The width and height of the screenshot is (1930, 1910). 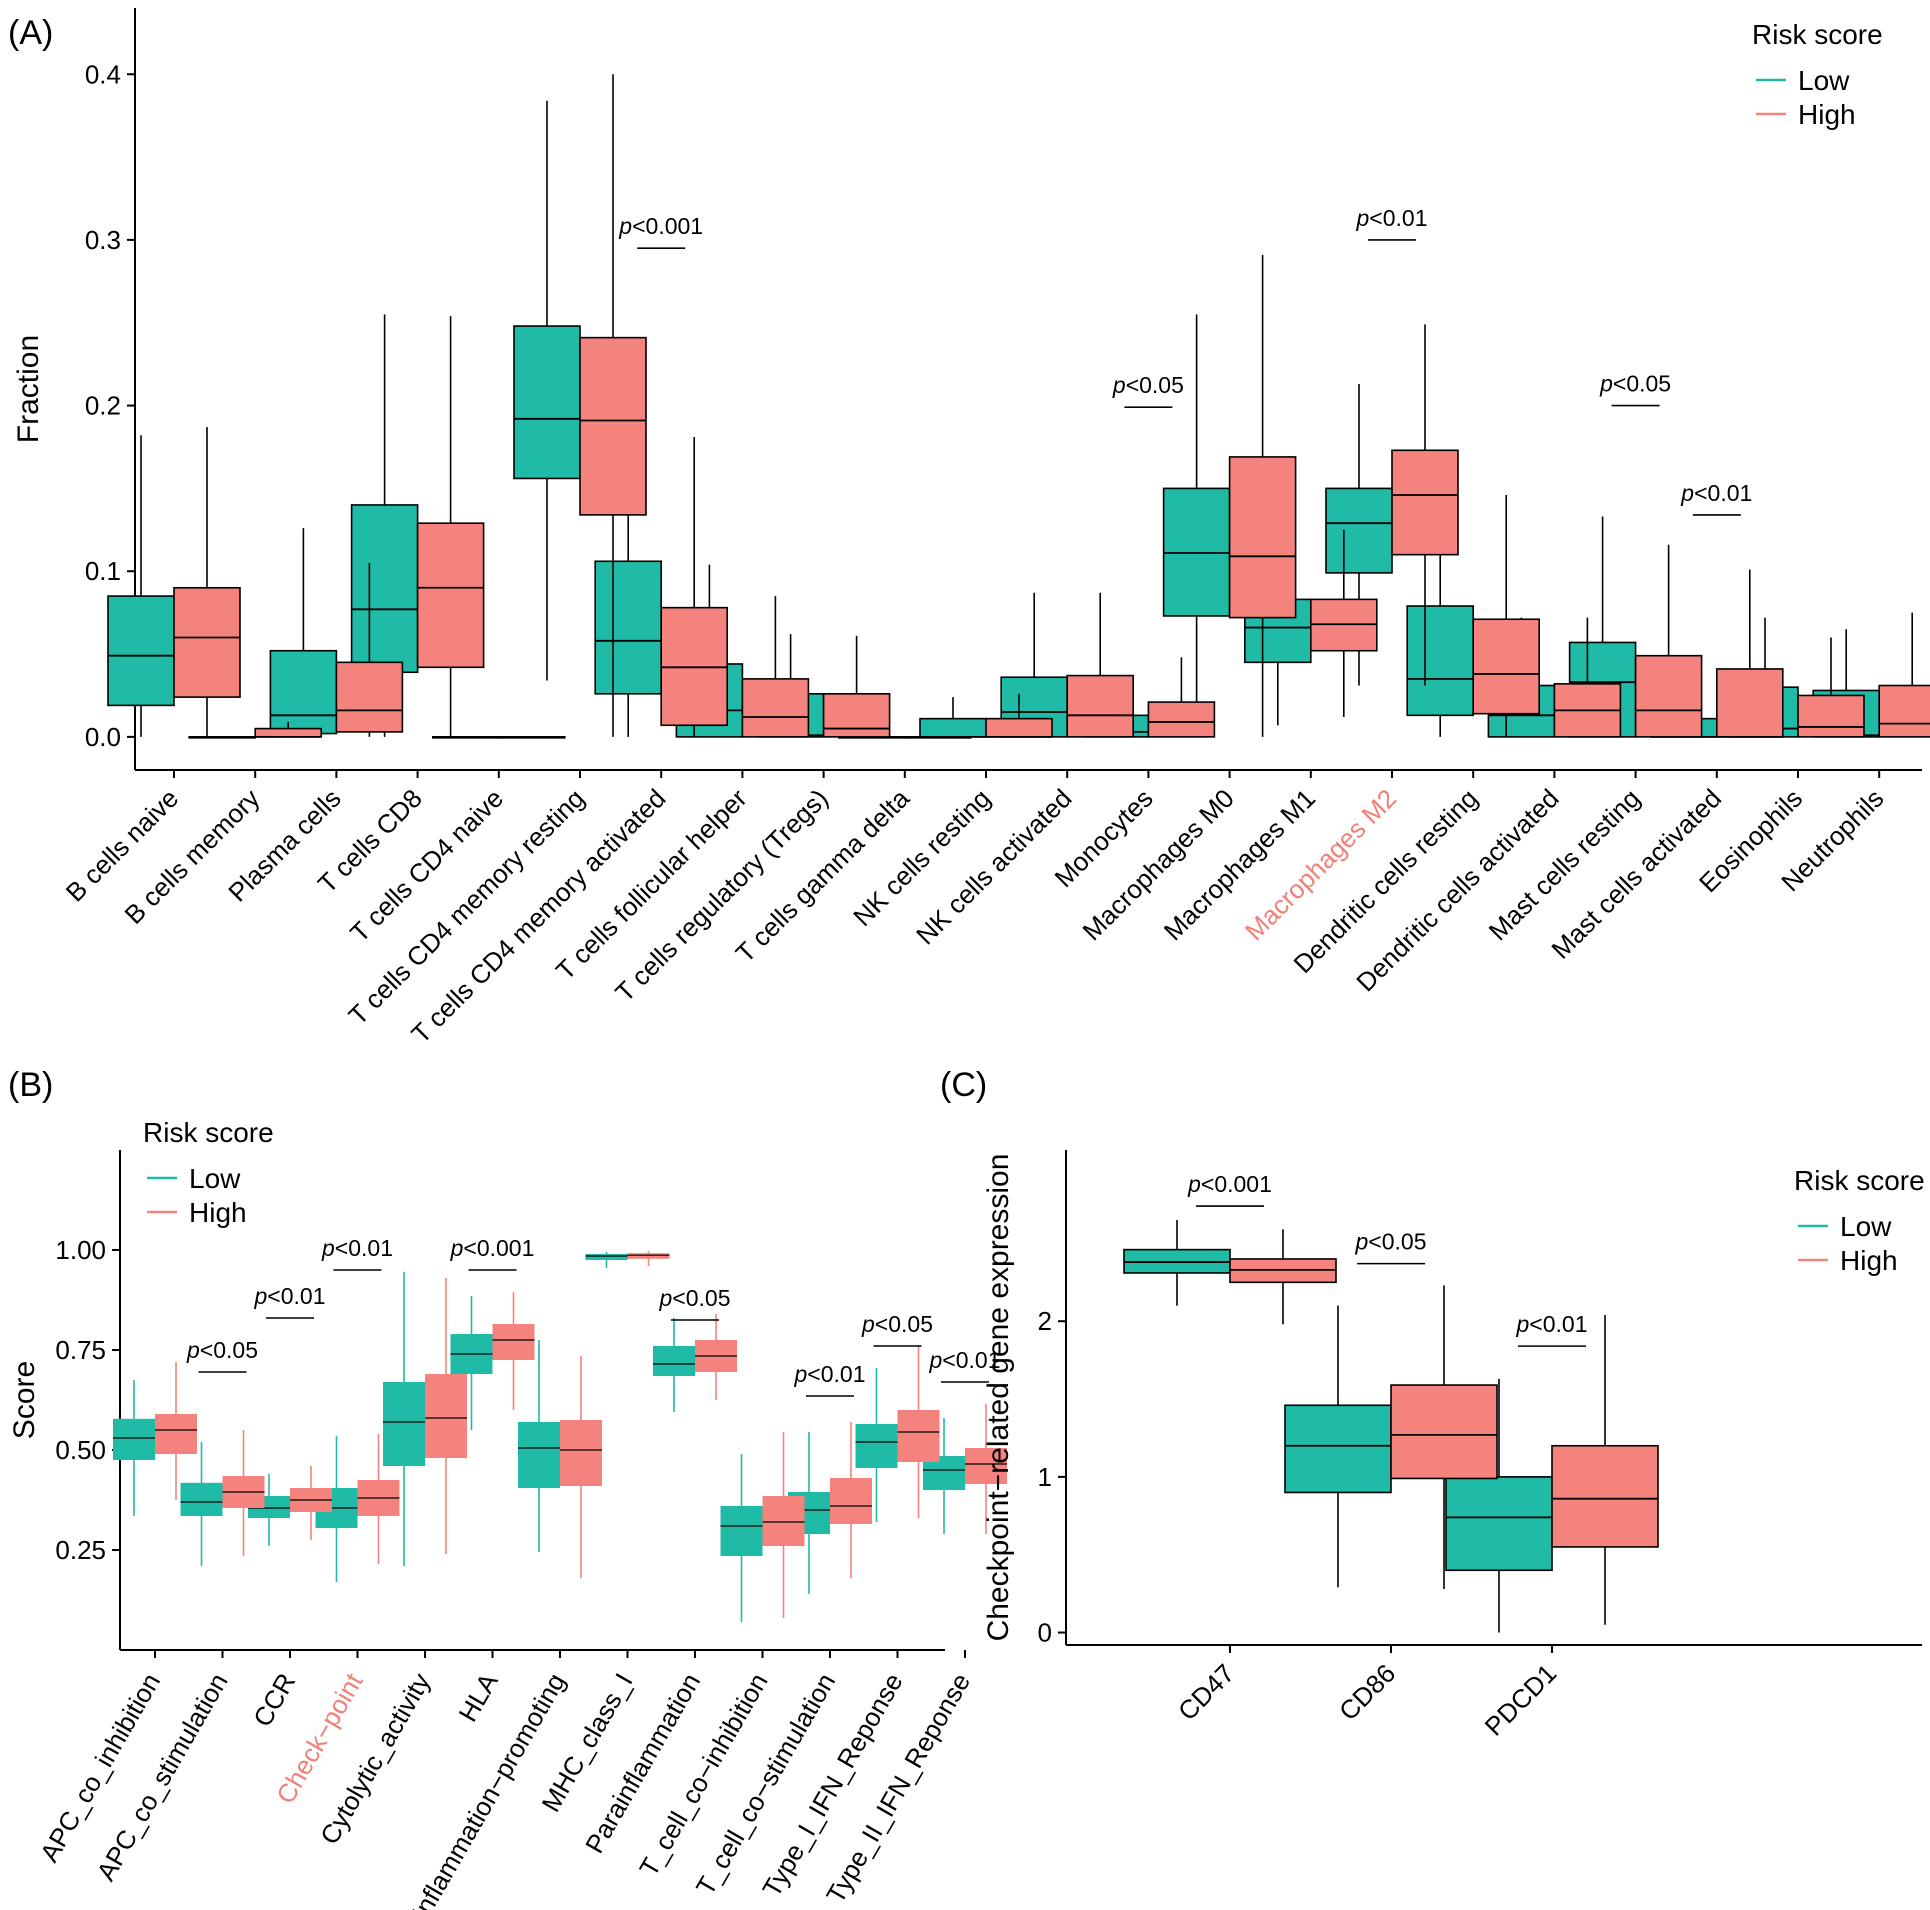 What do you see at coordinates (1158, 864) in the screenshot?
I see `category-label: Macrophages M0` at bounding box center [1158, 864].